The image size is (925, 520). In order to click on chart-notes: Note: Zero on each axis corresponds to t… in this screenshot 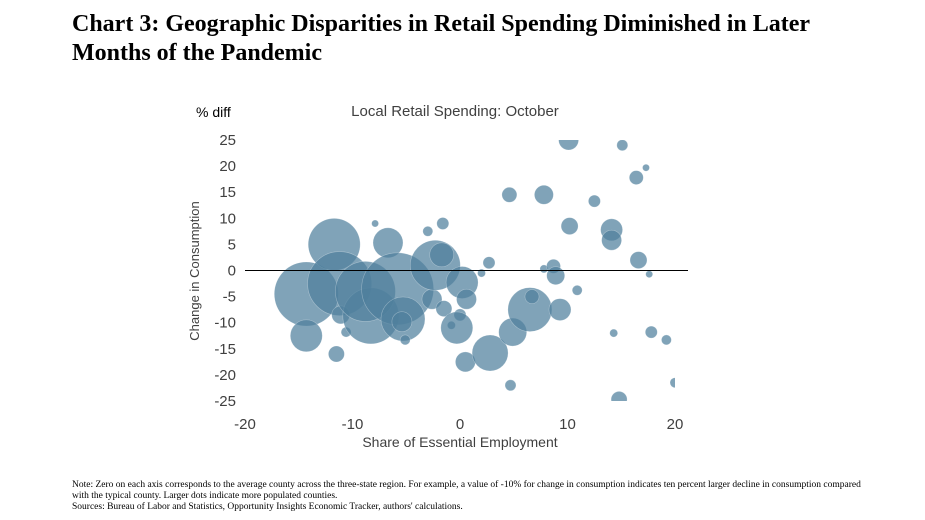, I will do `click(467, 496)`.